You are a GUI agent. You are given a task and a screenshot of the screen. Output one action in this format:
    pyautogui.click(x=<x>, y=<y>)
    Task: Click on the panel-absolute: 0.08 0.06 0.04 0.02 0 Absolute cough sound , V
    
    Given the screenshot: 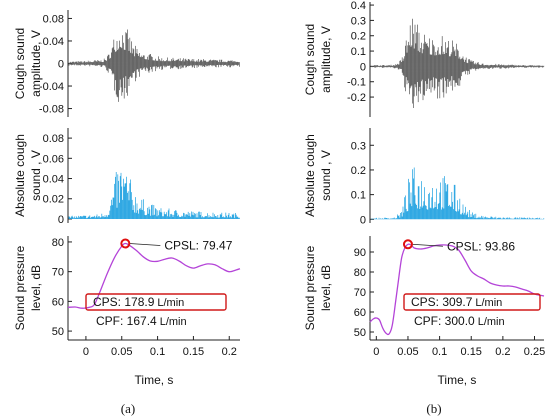 What is the action you would take?
    pyautogui.click(x=126, y=177)
    